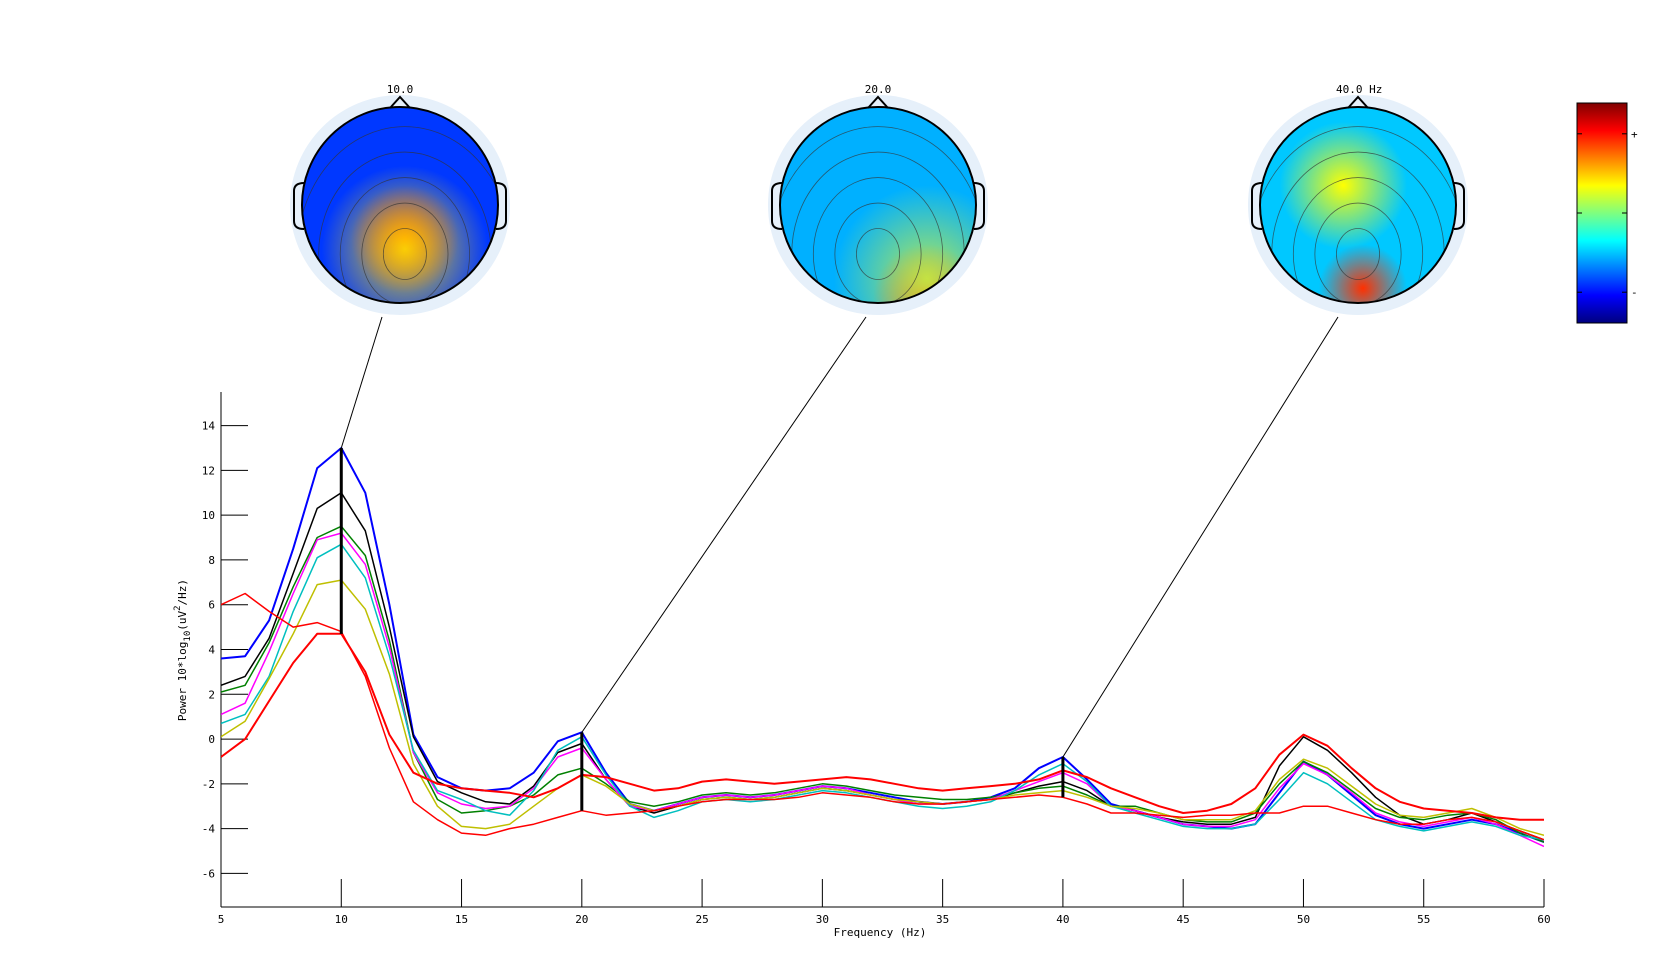 The height and width of the screenshot is (971, 1680). Describe the element at coordinates (880, 932) in the screenshot. I see `x-axis-label: Frequency (Hz)` at that location.